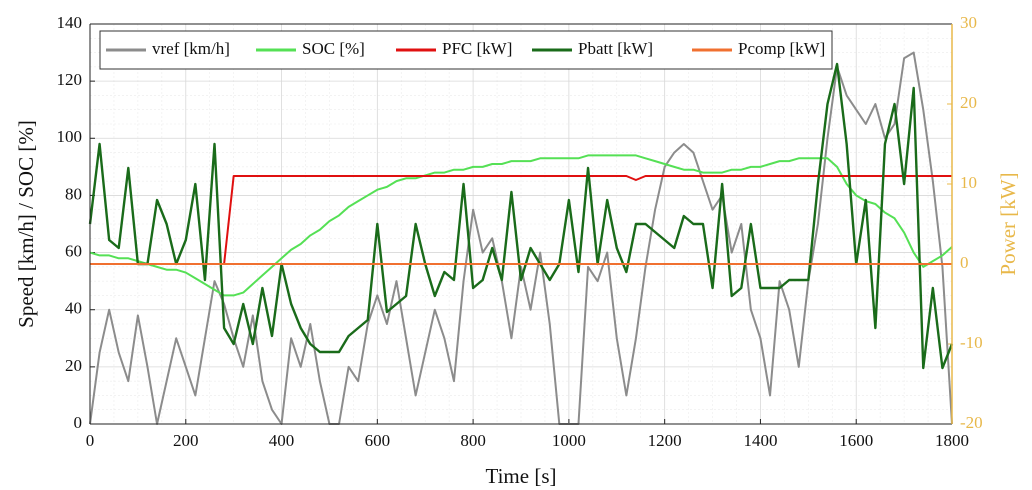  What do you see at coordinates (615, 48) in the screenshot?
I see `legend-label: Pbatt [kW]` at bounding box center [615, 48].